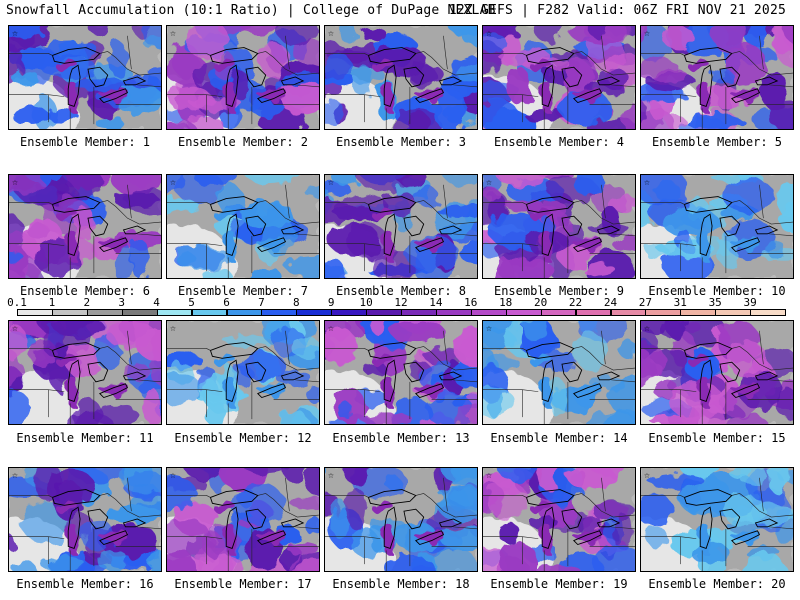  Describe the element at coordinates (559, 438) in the screenshot. I see `member-label: Ensemble Member: 14` at that location.